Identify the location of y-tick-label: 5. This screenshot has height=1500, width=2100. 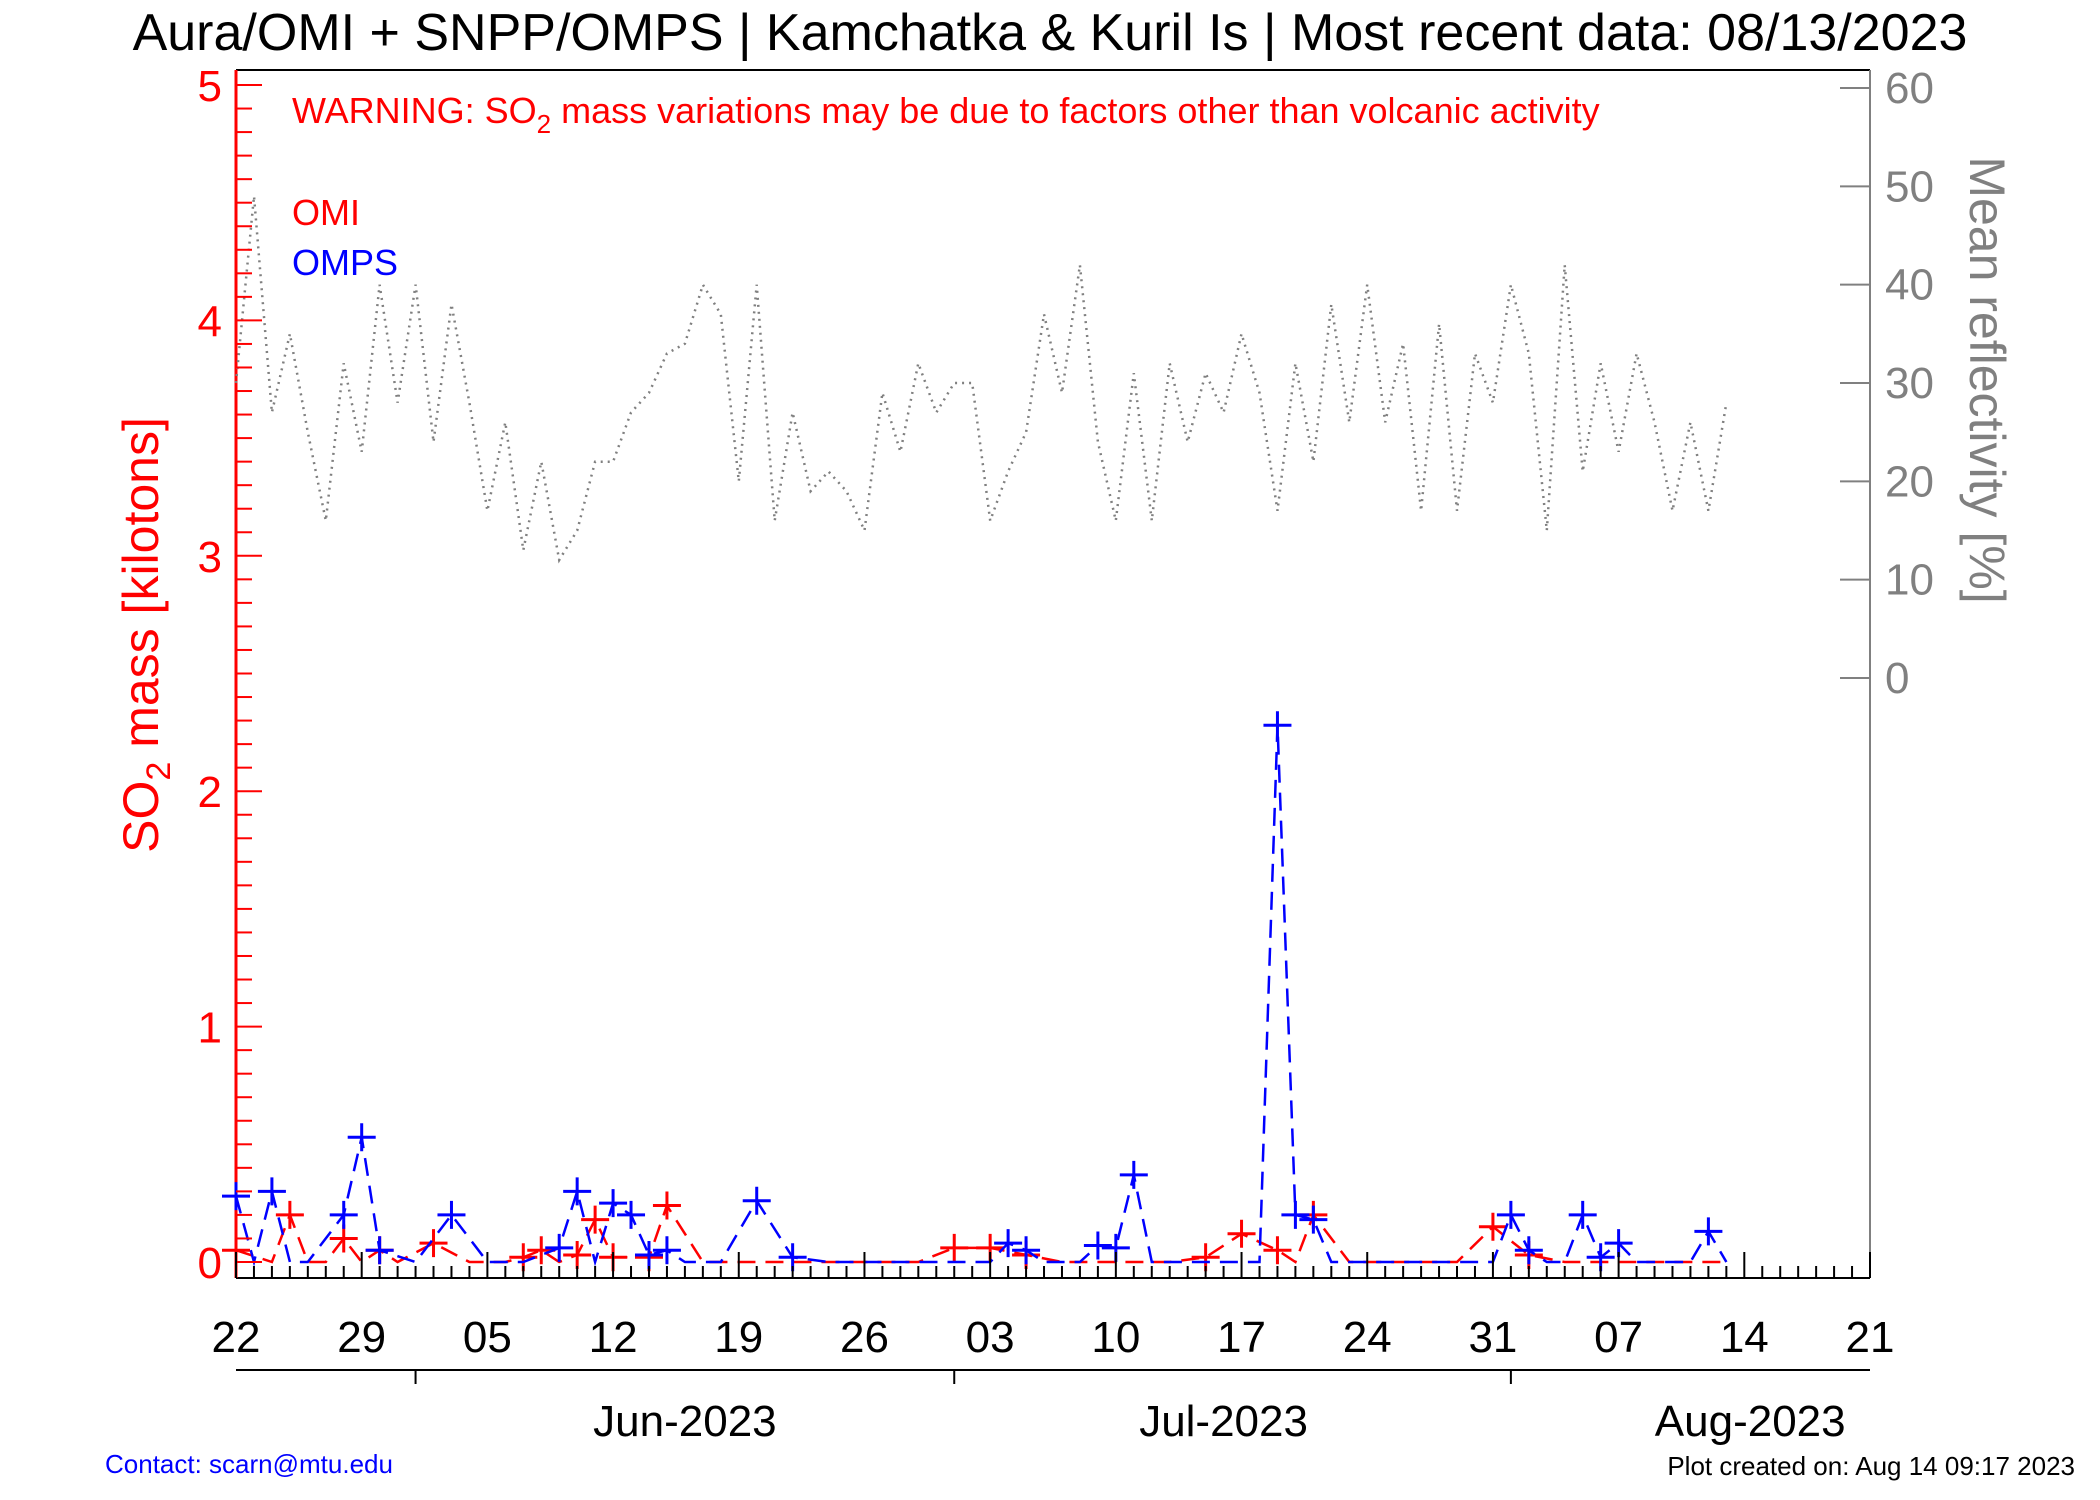
(210, 86).